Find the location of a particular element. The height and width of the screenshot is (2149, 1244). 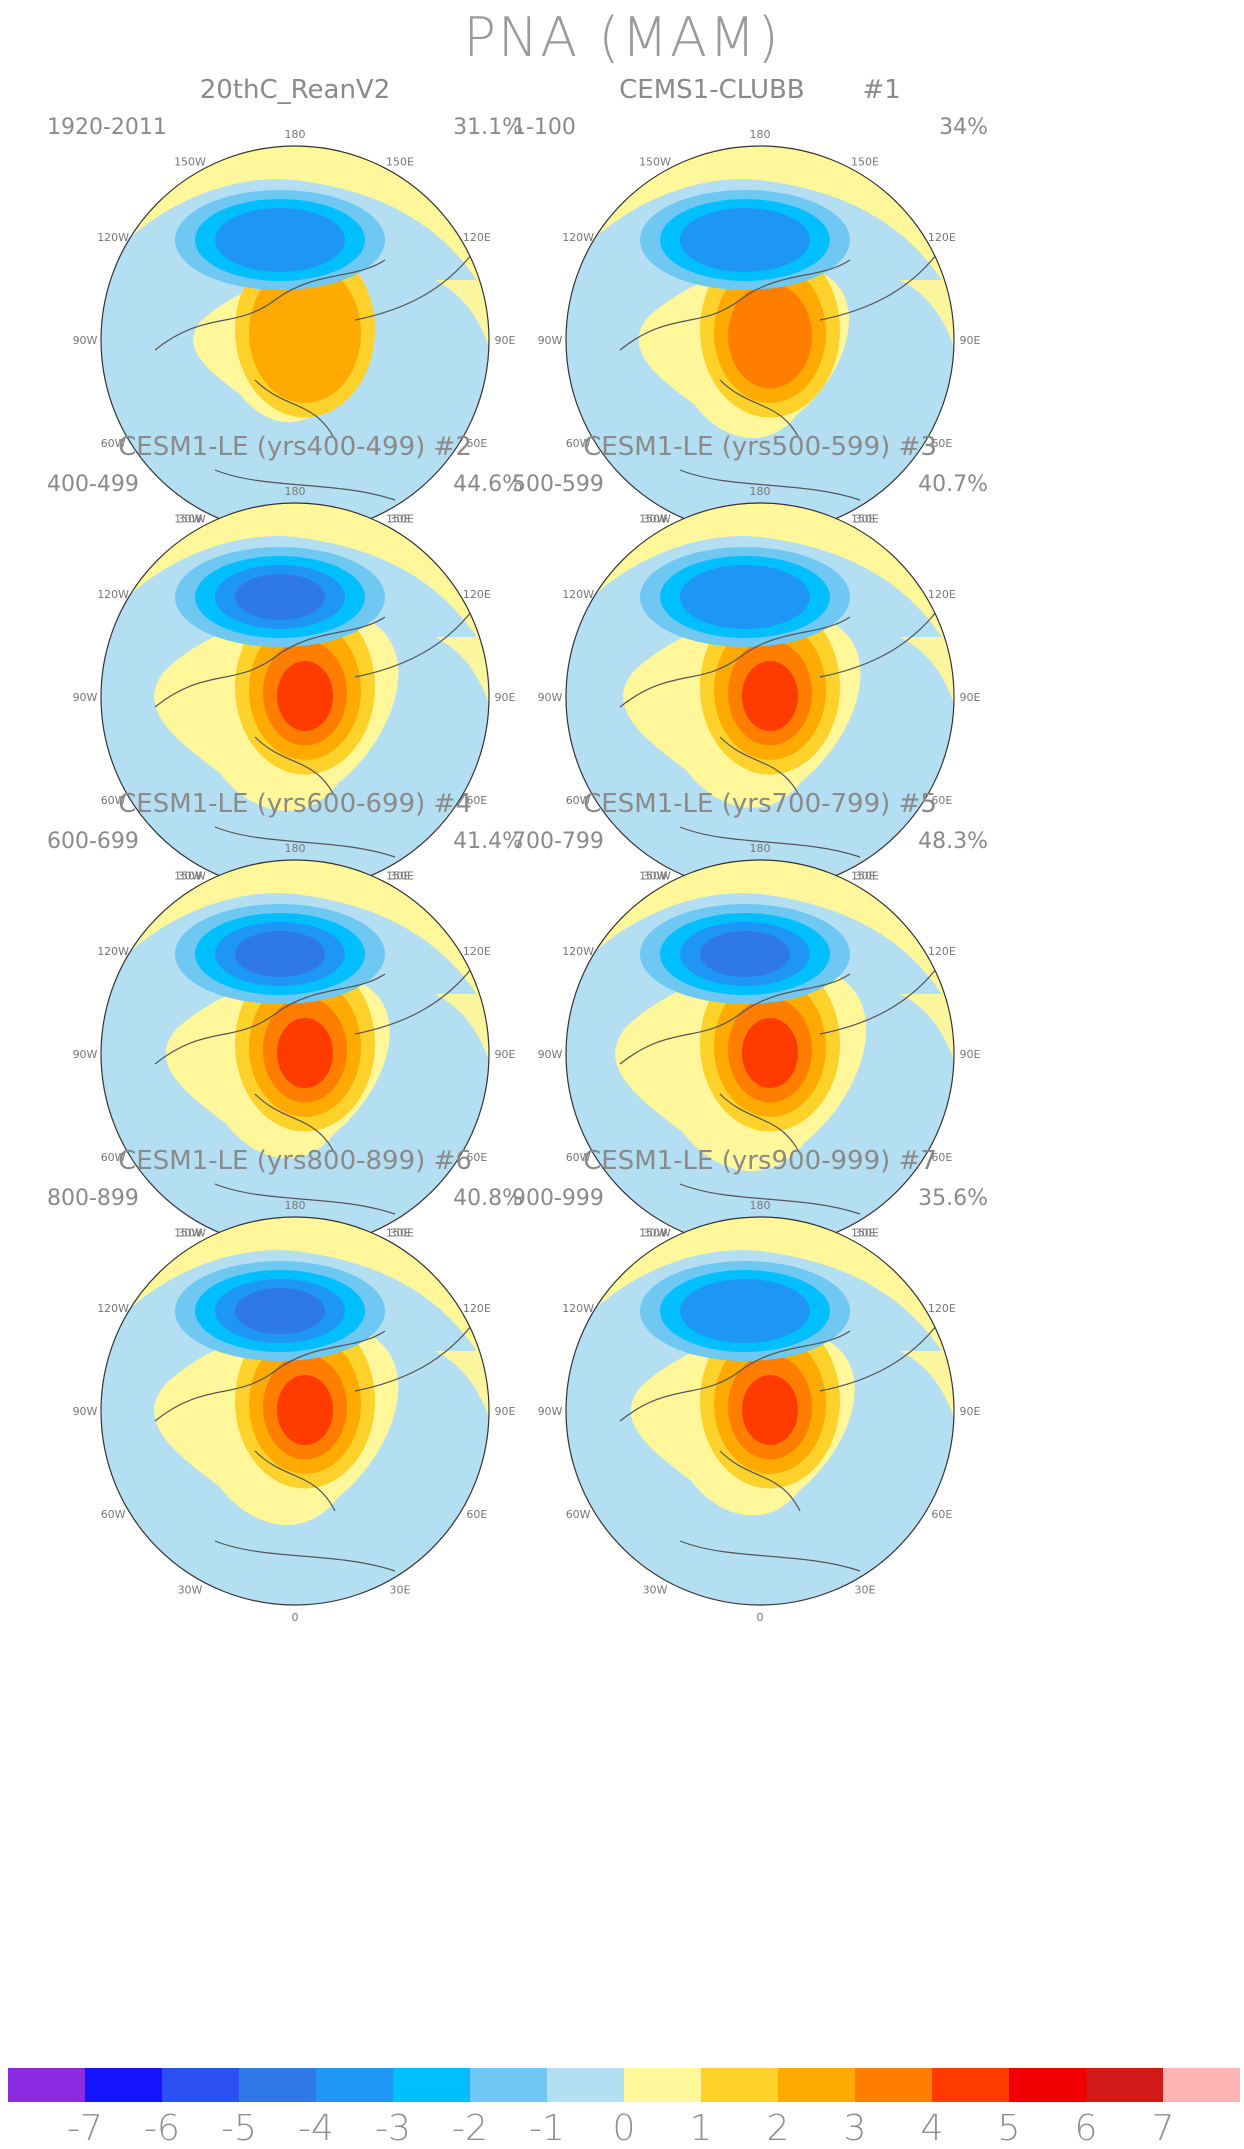

colorbar-labels: -7 -6 -5 -4 -3 -2 -1 0 1 2 3 4 5 6 7 is located at coordinates (622, 2108).